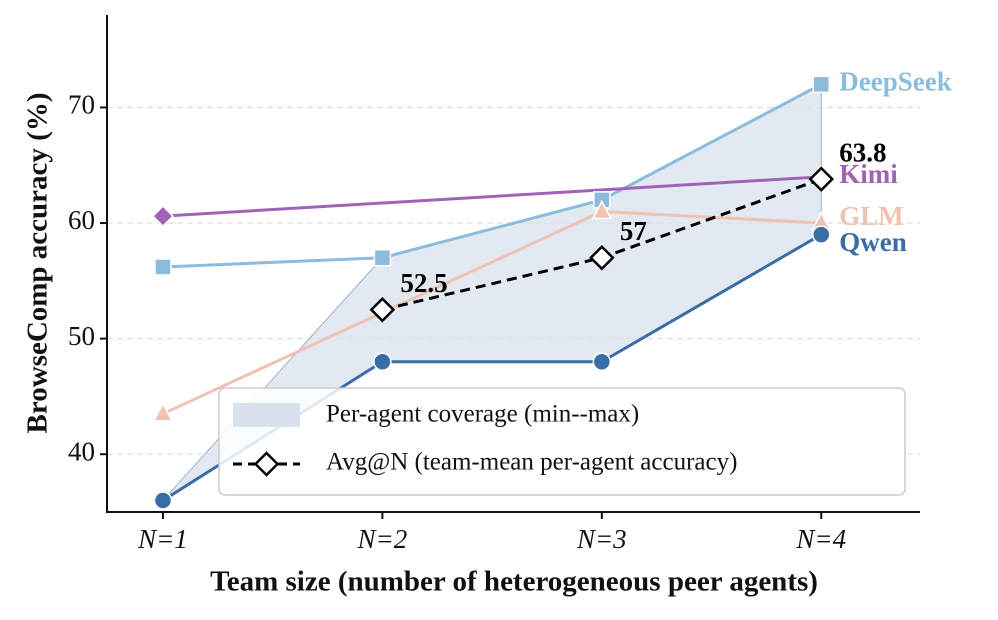 This screenshot has width=998, height=620. Describe the element at coordinates (266, 415) in the screenshot. I see `legend-swatch` at that location.